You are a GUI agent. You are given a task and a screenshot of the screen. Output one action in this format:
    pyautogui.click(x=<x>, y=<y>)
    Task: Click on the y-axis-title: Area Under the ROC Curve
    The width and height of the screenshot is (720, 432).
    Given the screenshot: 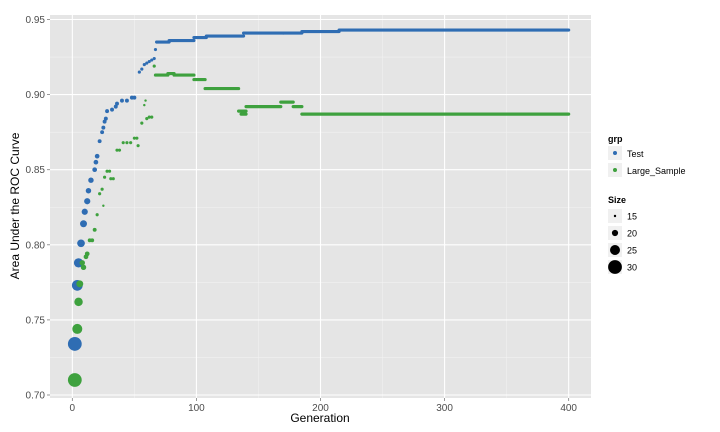 What is the action you would take?
    pyautogui.click(x=15, y=205)
    